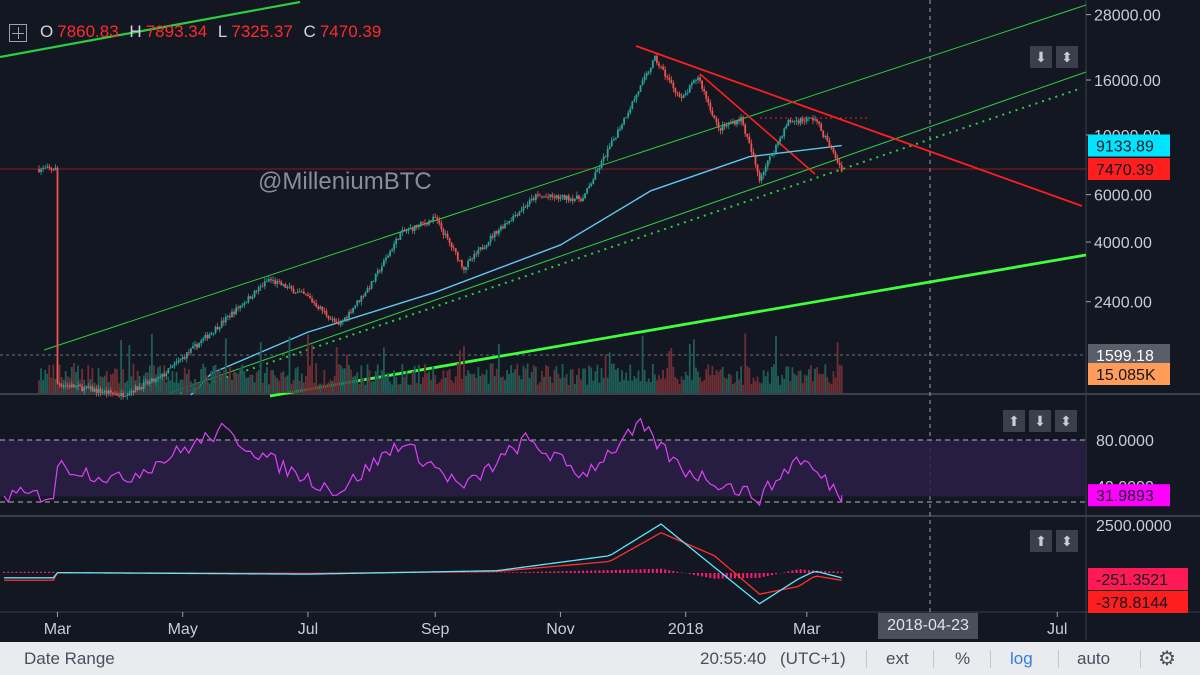 The width and height of the screenshot is (1200, 675). What do you see at coordinates (1167, 659) in the screenshot?
I see `settings-gear-icon: ⚙` at bounding box center [1167, 659].